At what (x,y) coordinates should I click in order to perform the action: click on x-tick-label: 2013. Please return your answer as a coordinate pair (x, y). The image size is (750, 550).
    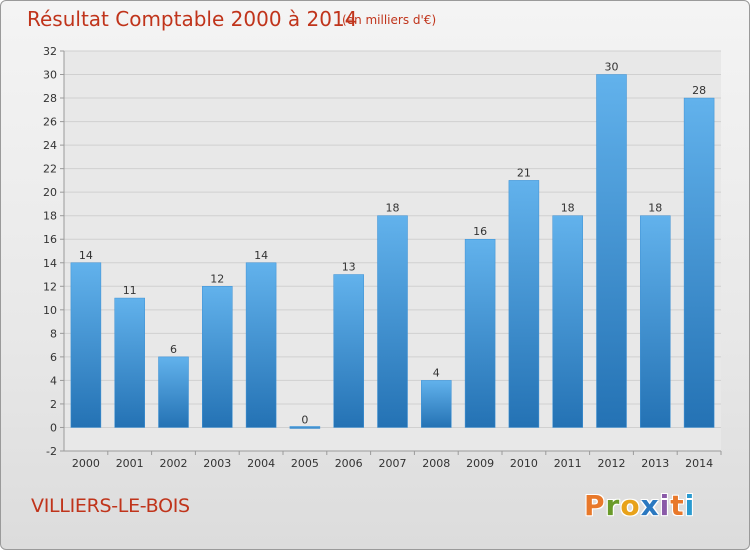
    Looking at the image, I should click on (655, 463).